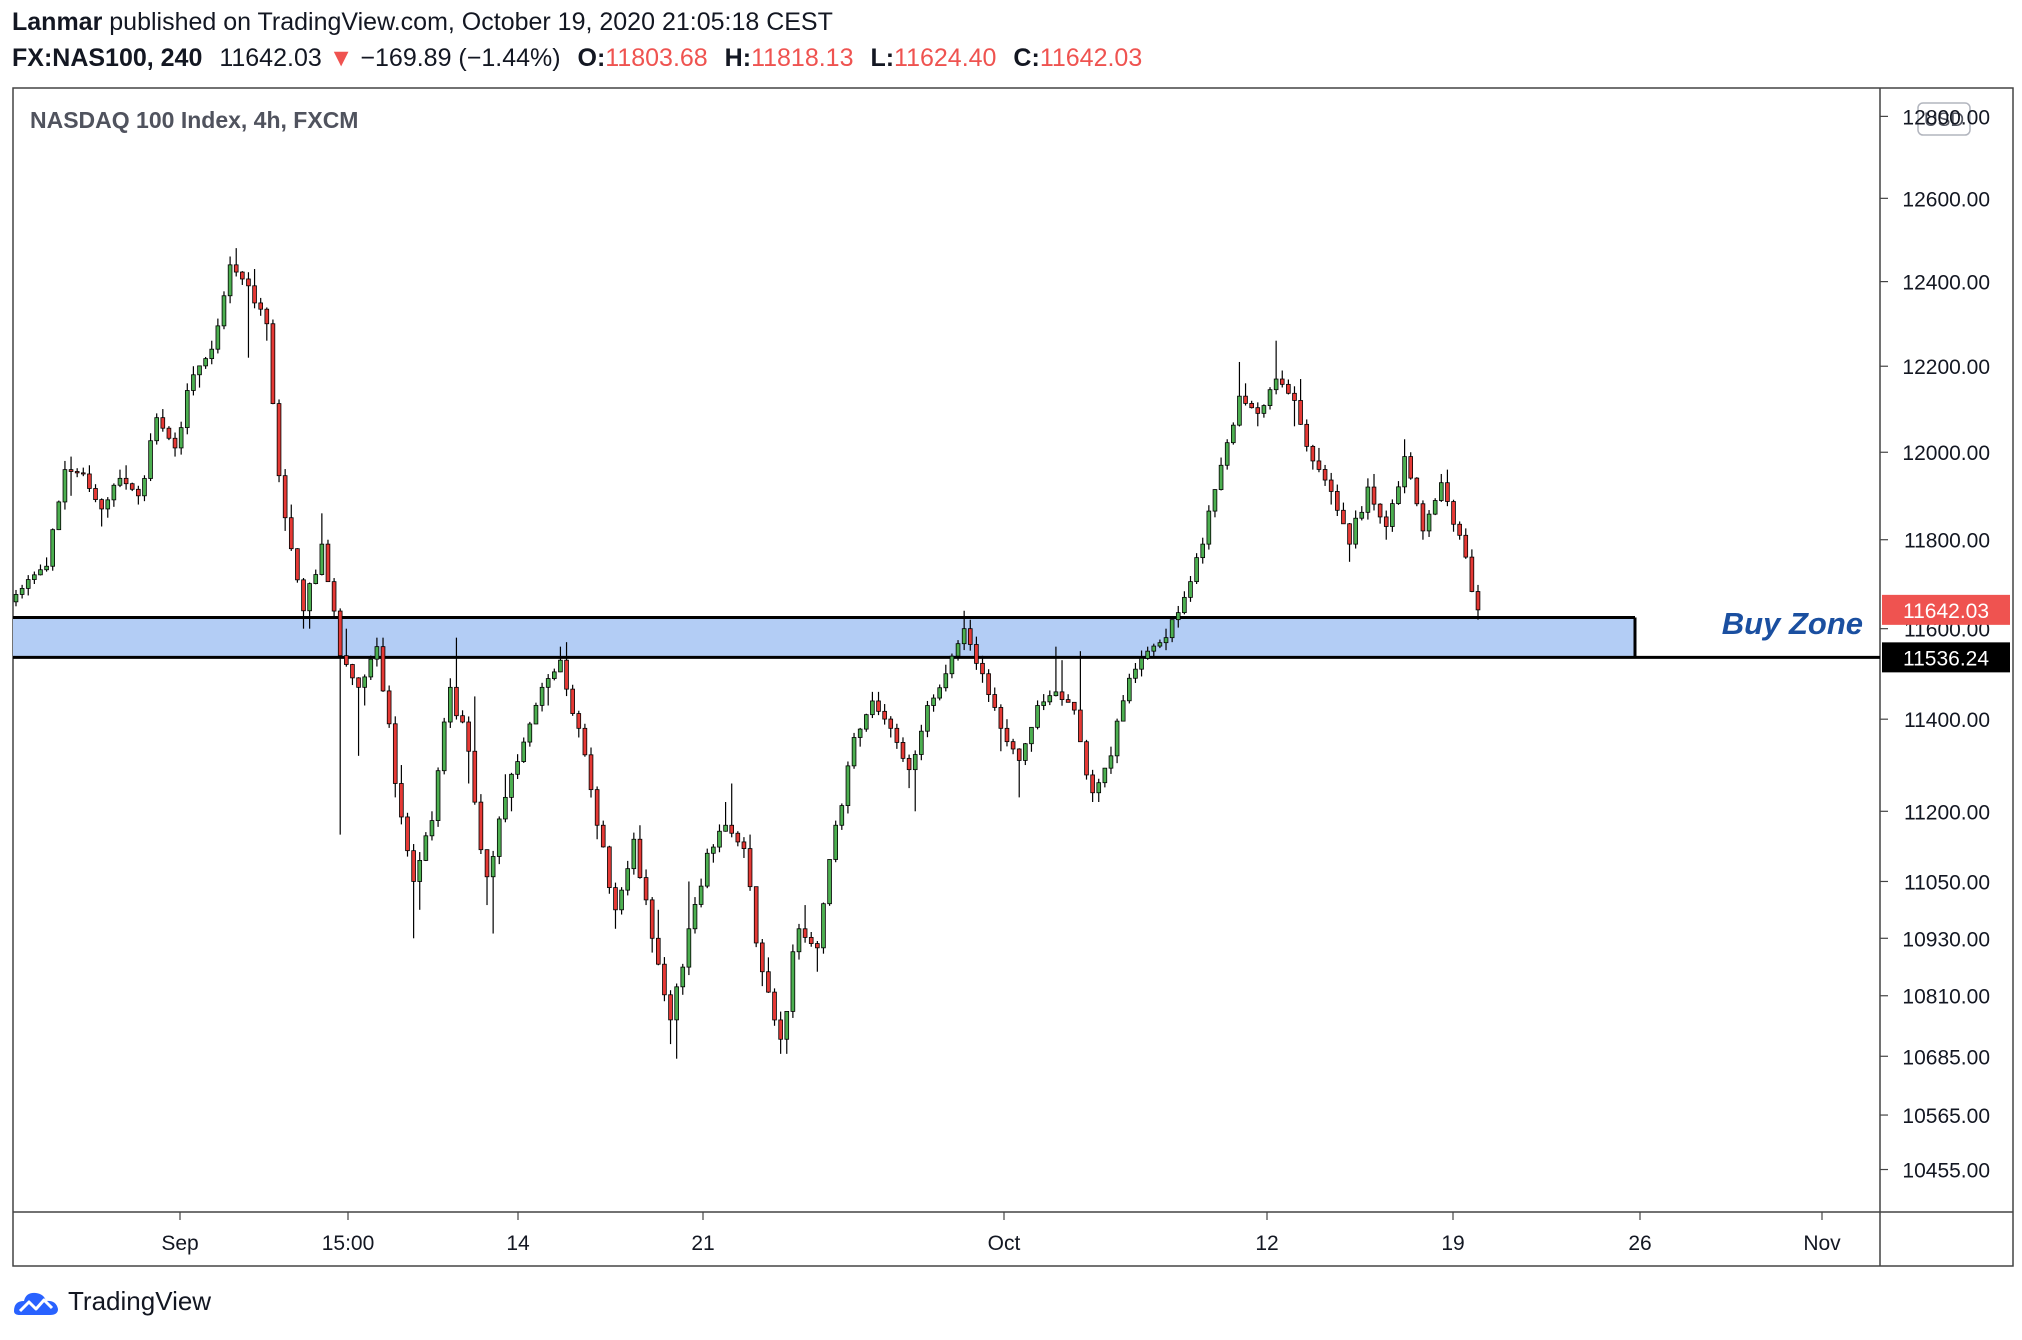 Image resolution: width=2022 pixels, height=1340 pixels. I want to click on last-price-tag-text: 11642.03, so click(1946, 611).